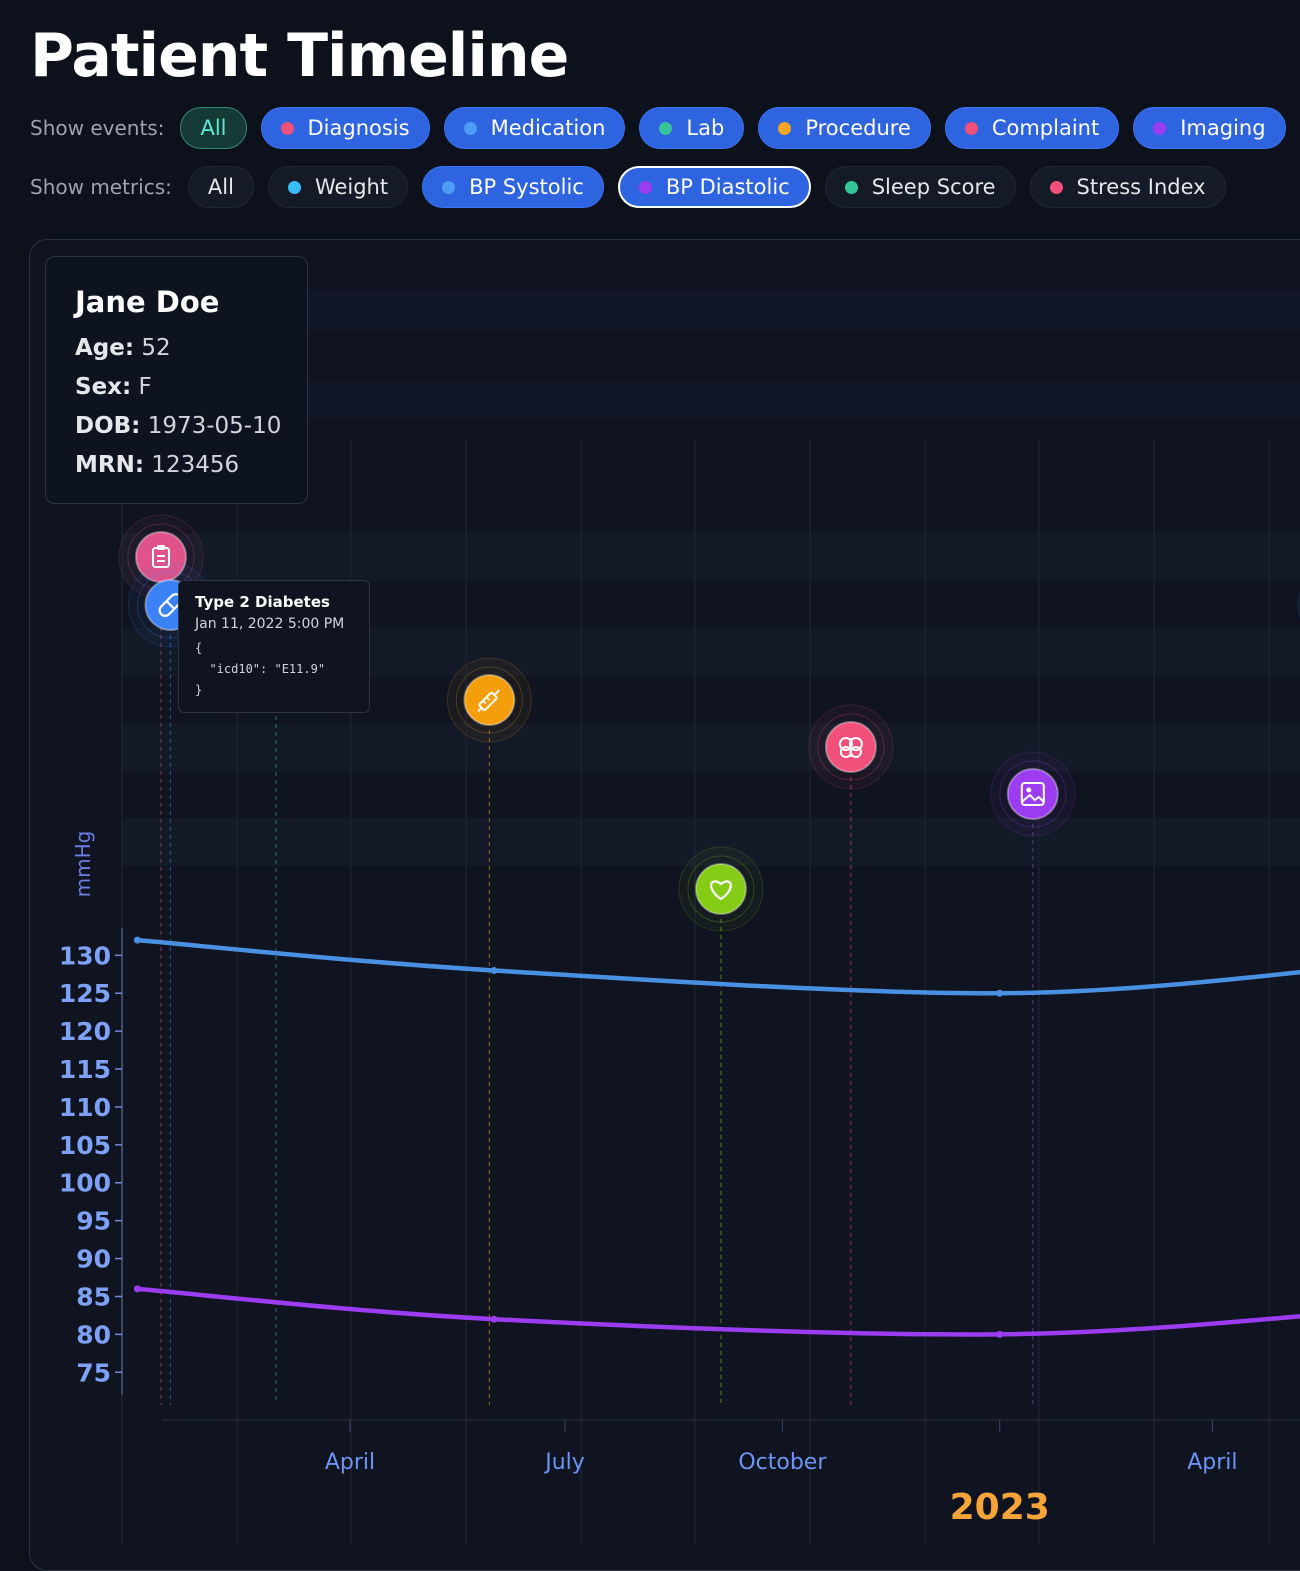 The width and height of the screenshot is (1300, 1571). I want to click on y-tick-label: 120, so click(85, 1031).